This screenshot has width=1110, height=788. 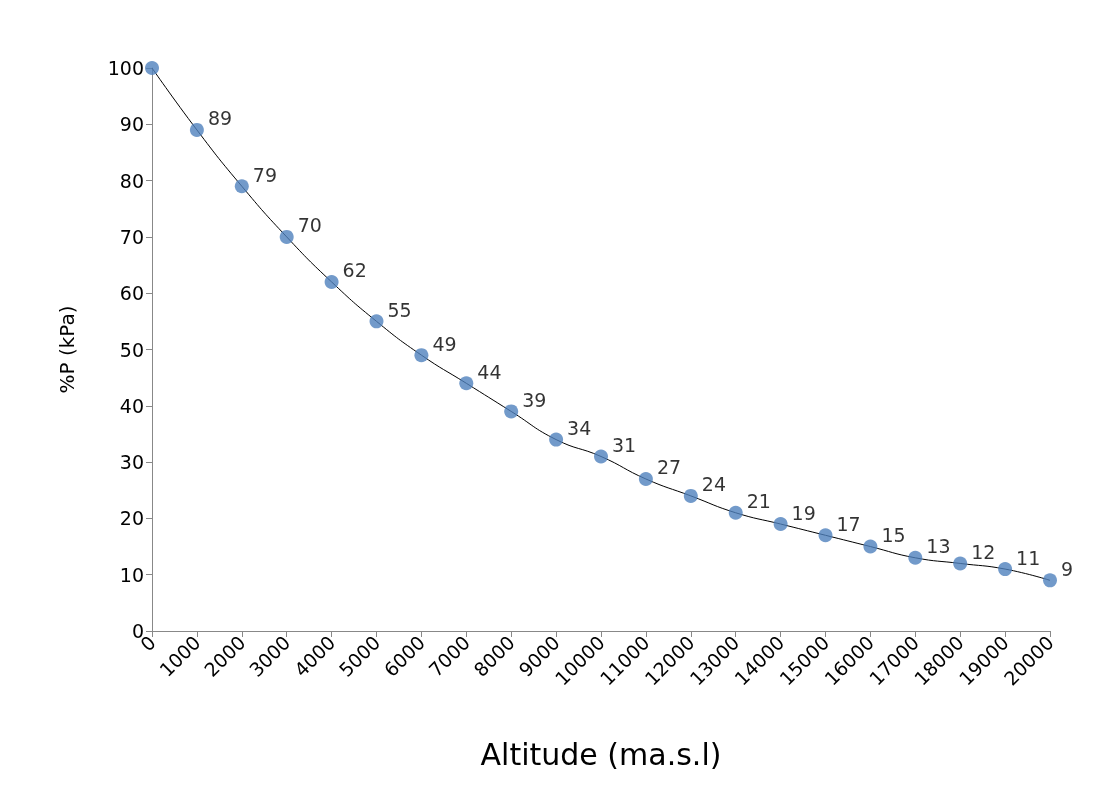 I want to click on y-tick-label: 20, so click(x=131, y=518).